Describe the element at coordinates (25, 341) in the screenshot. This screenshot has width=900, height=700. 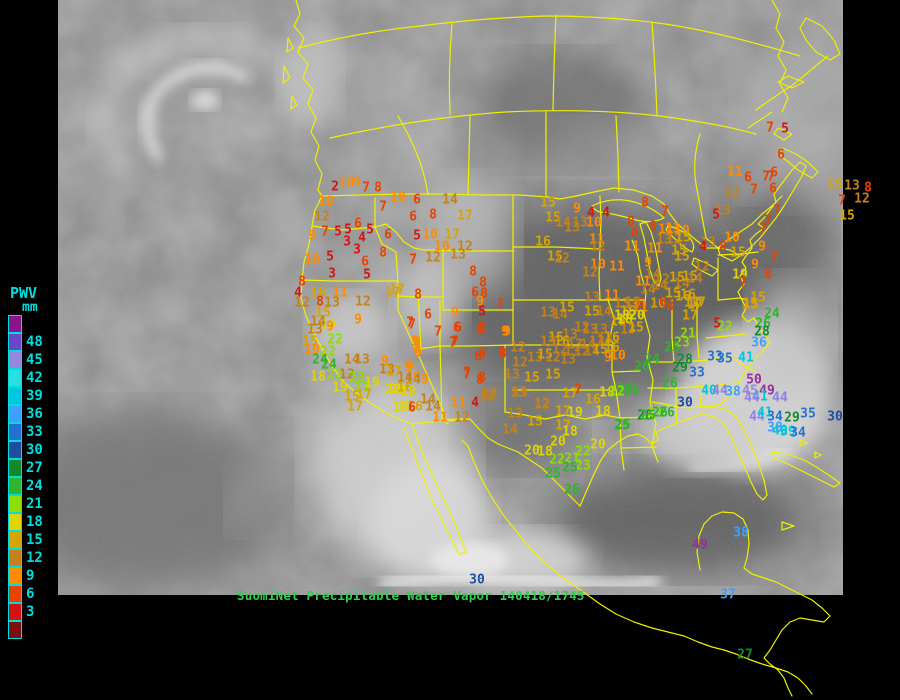
I see `legend-entry: 48` at that location.